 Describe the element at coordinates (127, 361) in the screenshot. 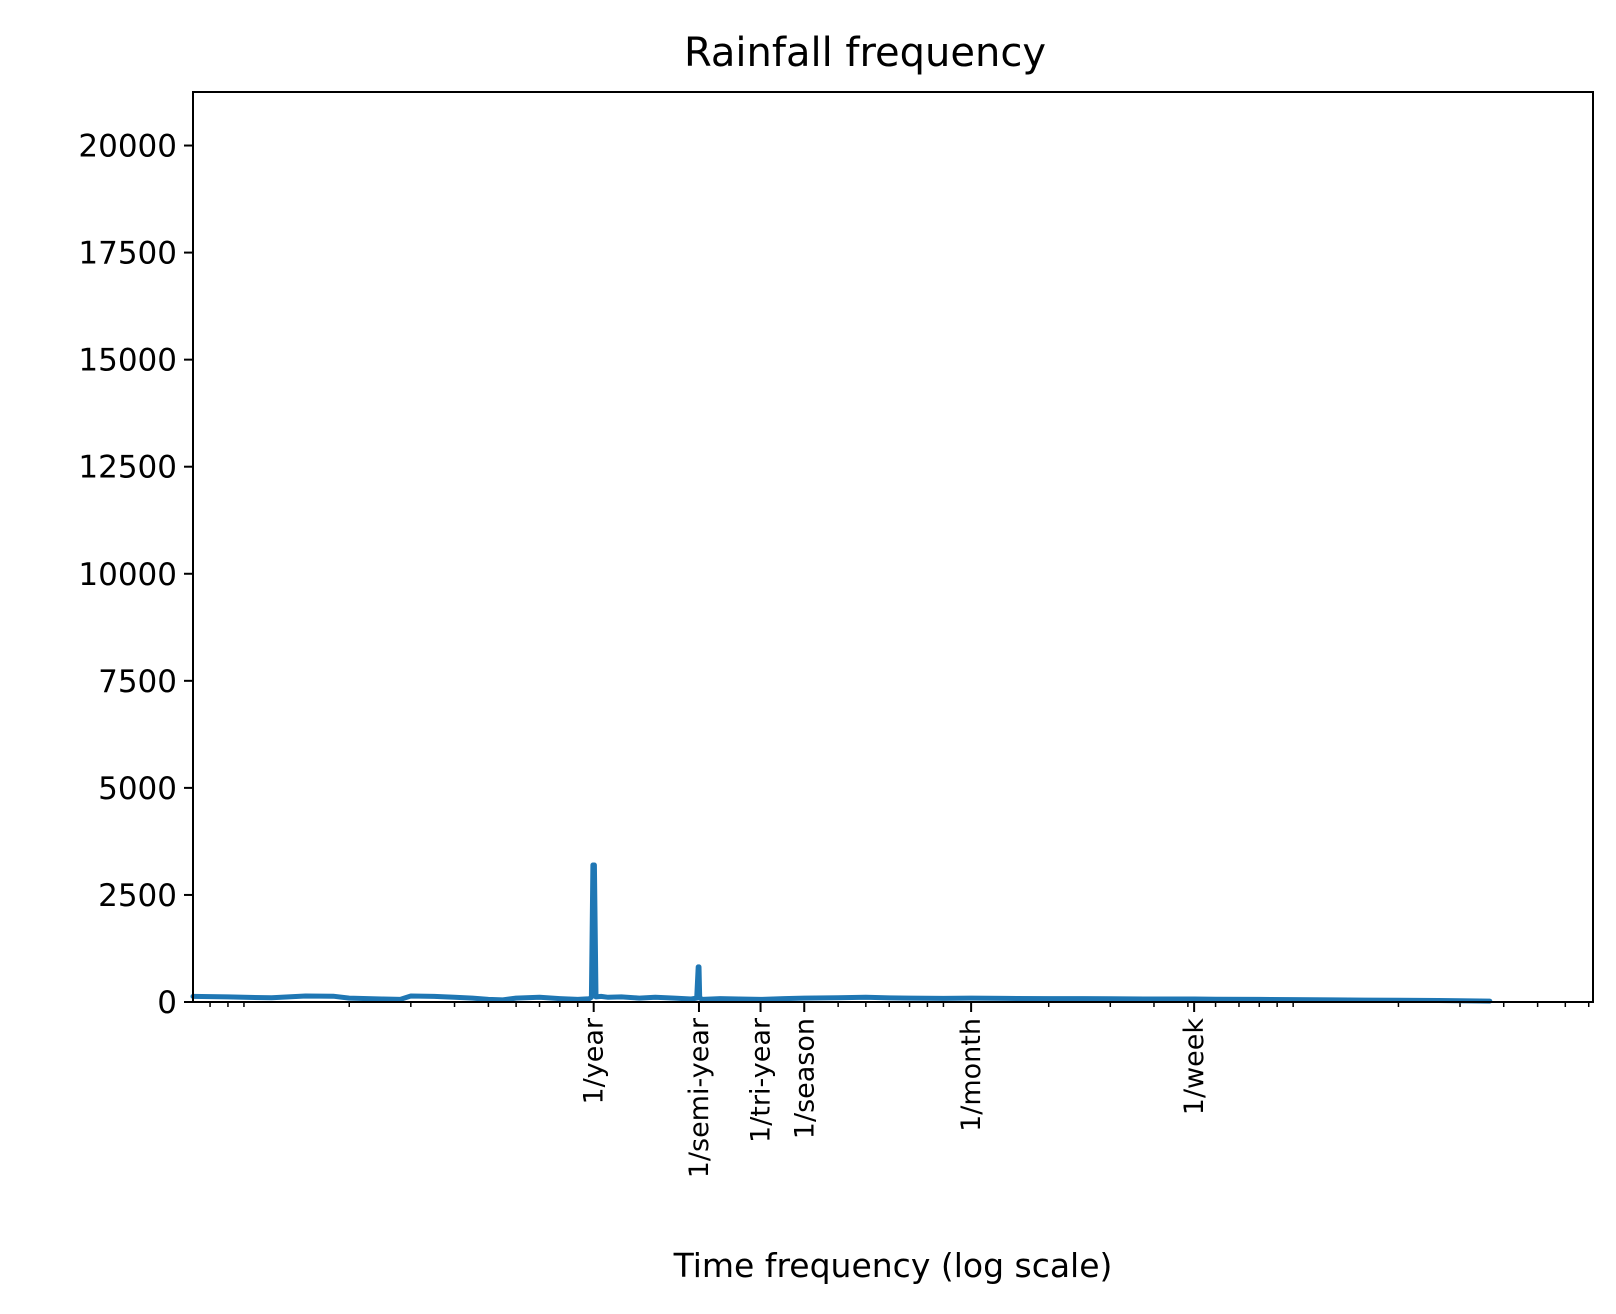

I see `y-tick-label: 15000` at that location.